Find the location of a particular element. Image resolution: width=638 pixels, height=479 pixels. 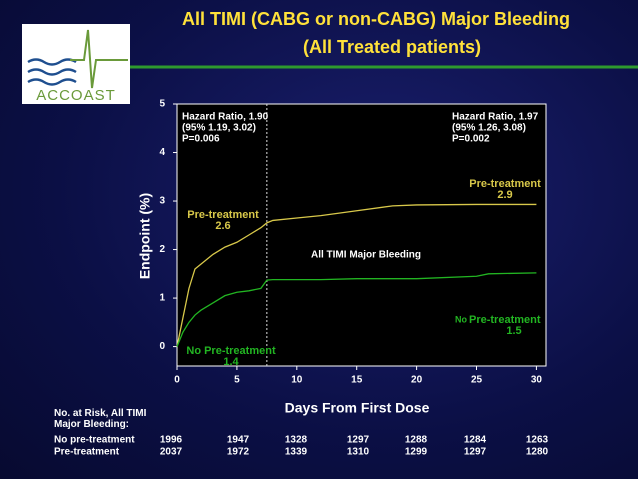

y-tick-label: 3 is located at coordinates (162, 201).